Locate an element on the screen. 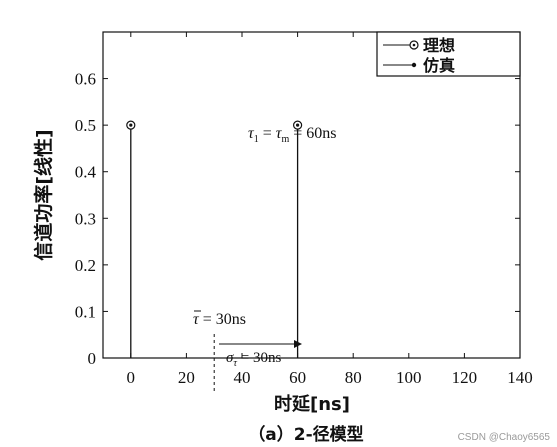 The width and height of the screenshot is (557, 447). x-tick-label: 20 is located at coordinates (186, 377).